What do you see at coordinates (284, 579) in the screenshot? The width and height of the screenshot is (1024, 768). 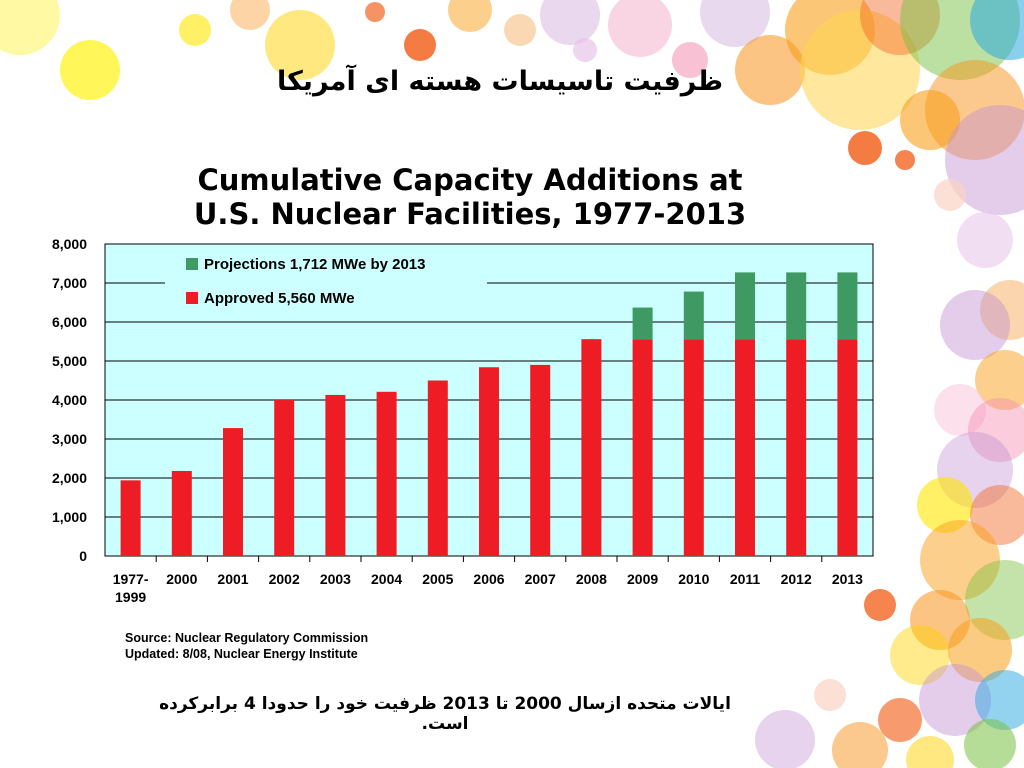 I see `x-tick-label: 2002` at bounding box center [284, 579].